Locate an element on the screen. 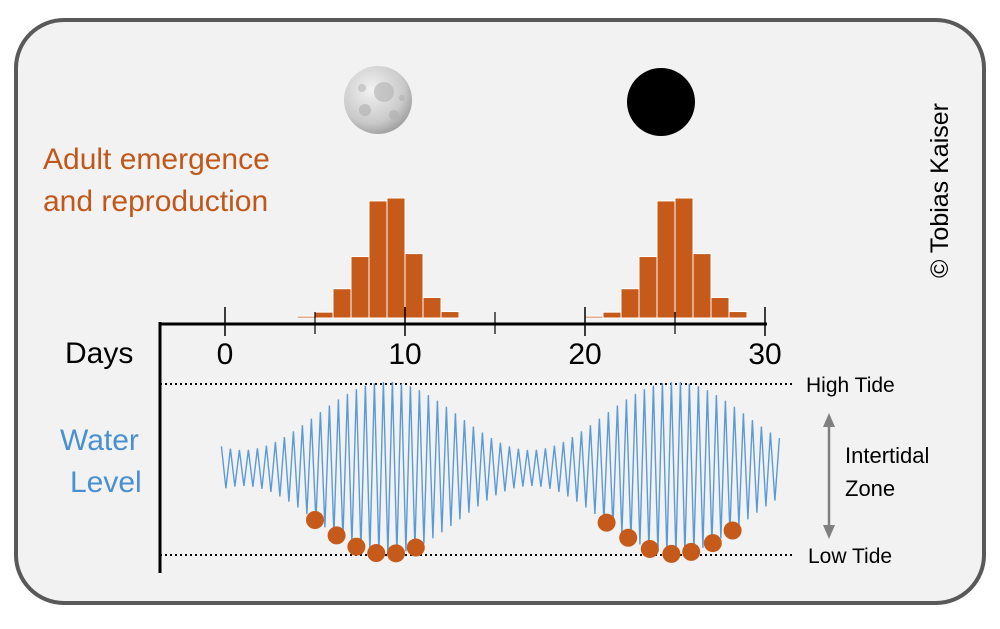  high-tide-label: High Tide is located at coordinates (850, 385).